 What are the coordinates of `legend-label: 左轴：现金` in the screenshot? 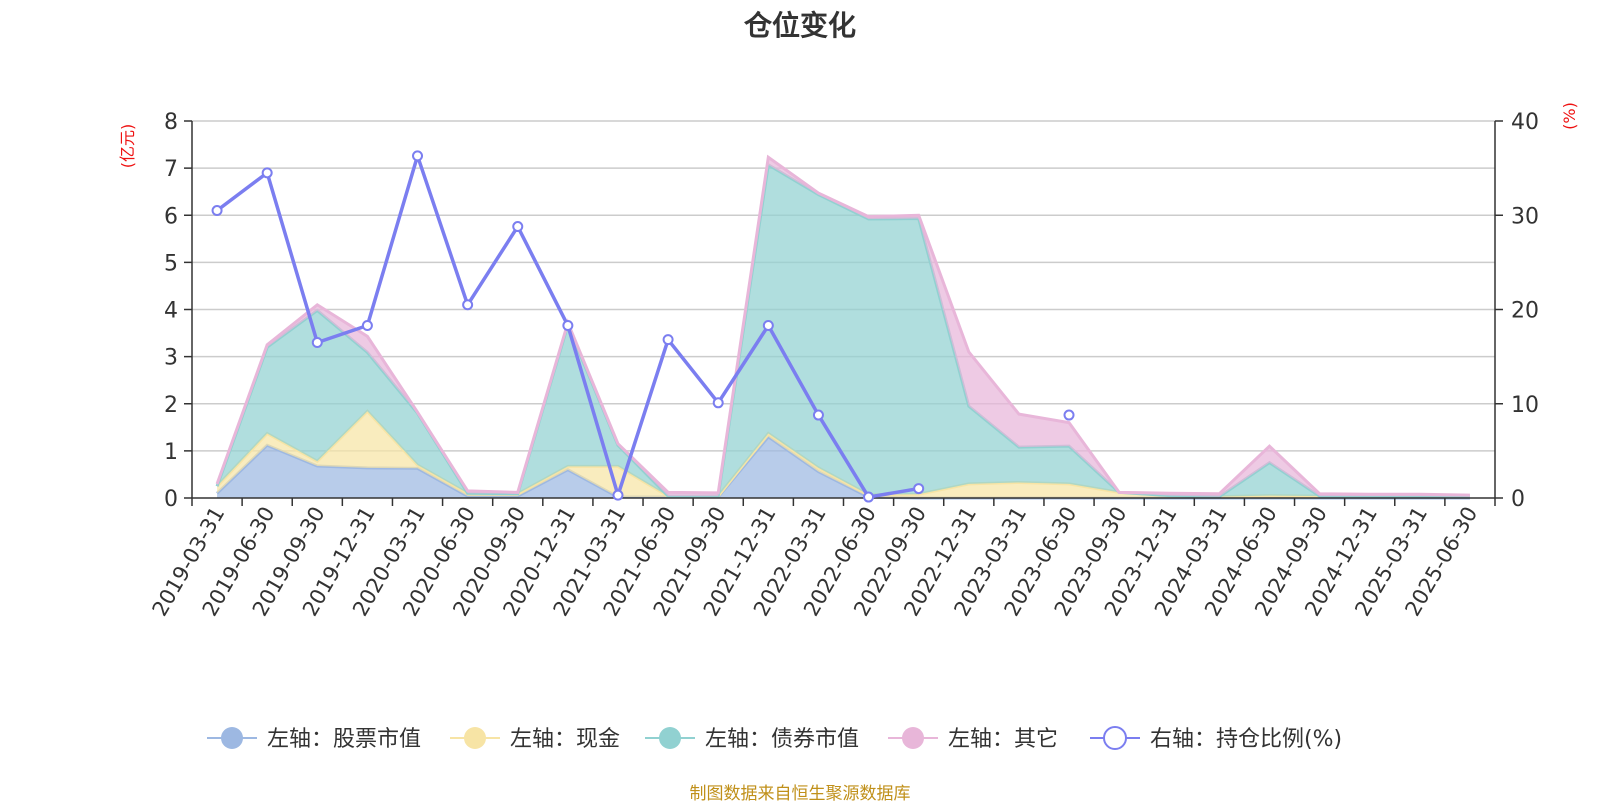 It's located at (565, 739).